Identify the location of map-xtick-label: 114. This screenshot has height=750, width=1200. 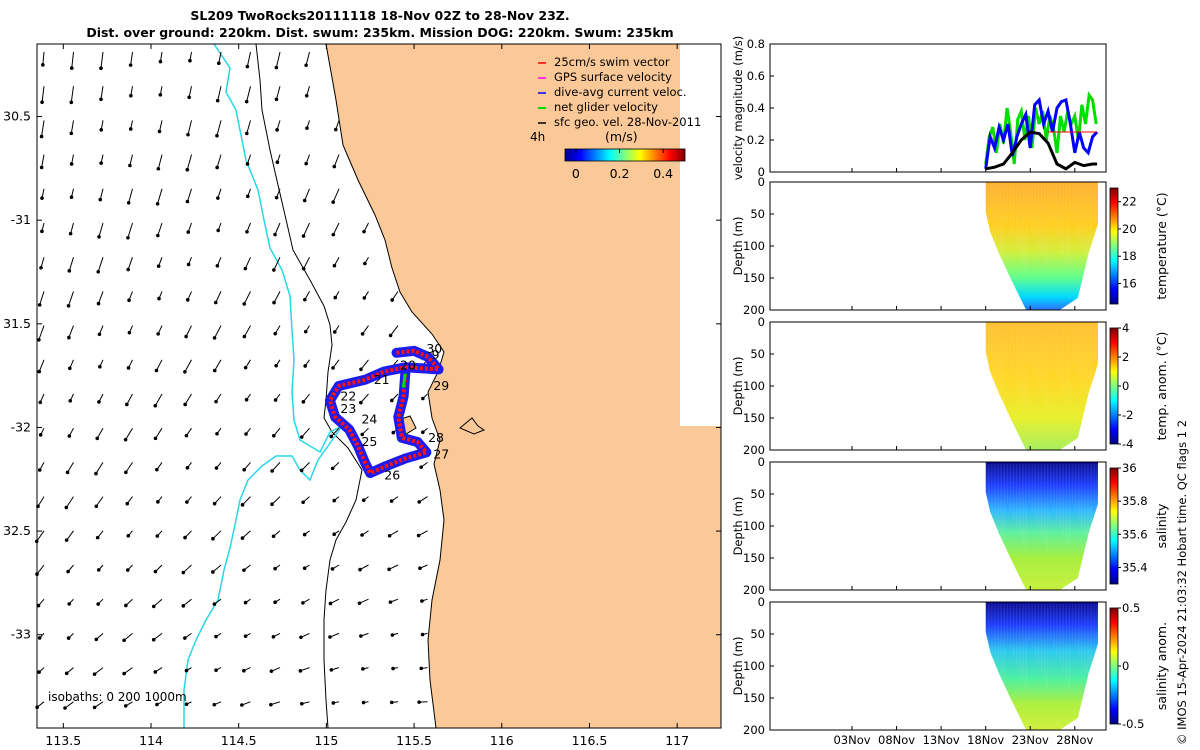
(151, 740).